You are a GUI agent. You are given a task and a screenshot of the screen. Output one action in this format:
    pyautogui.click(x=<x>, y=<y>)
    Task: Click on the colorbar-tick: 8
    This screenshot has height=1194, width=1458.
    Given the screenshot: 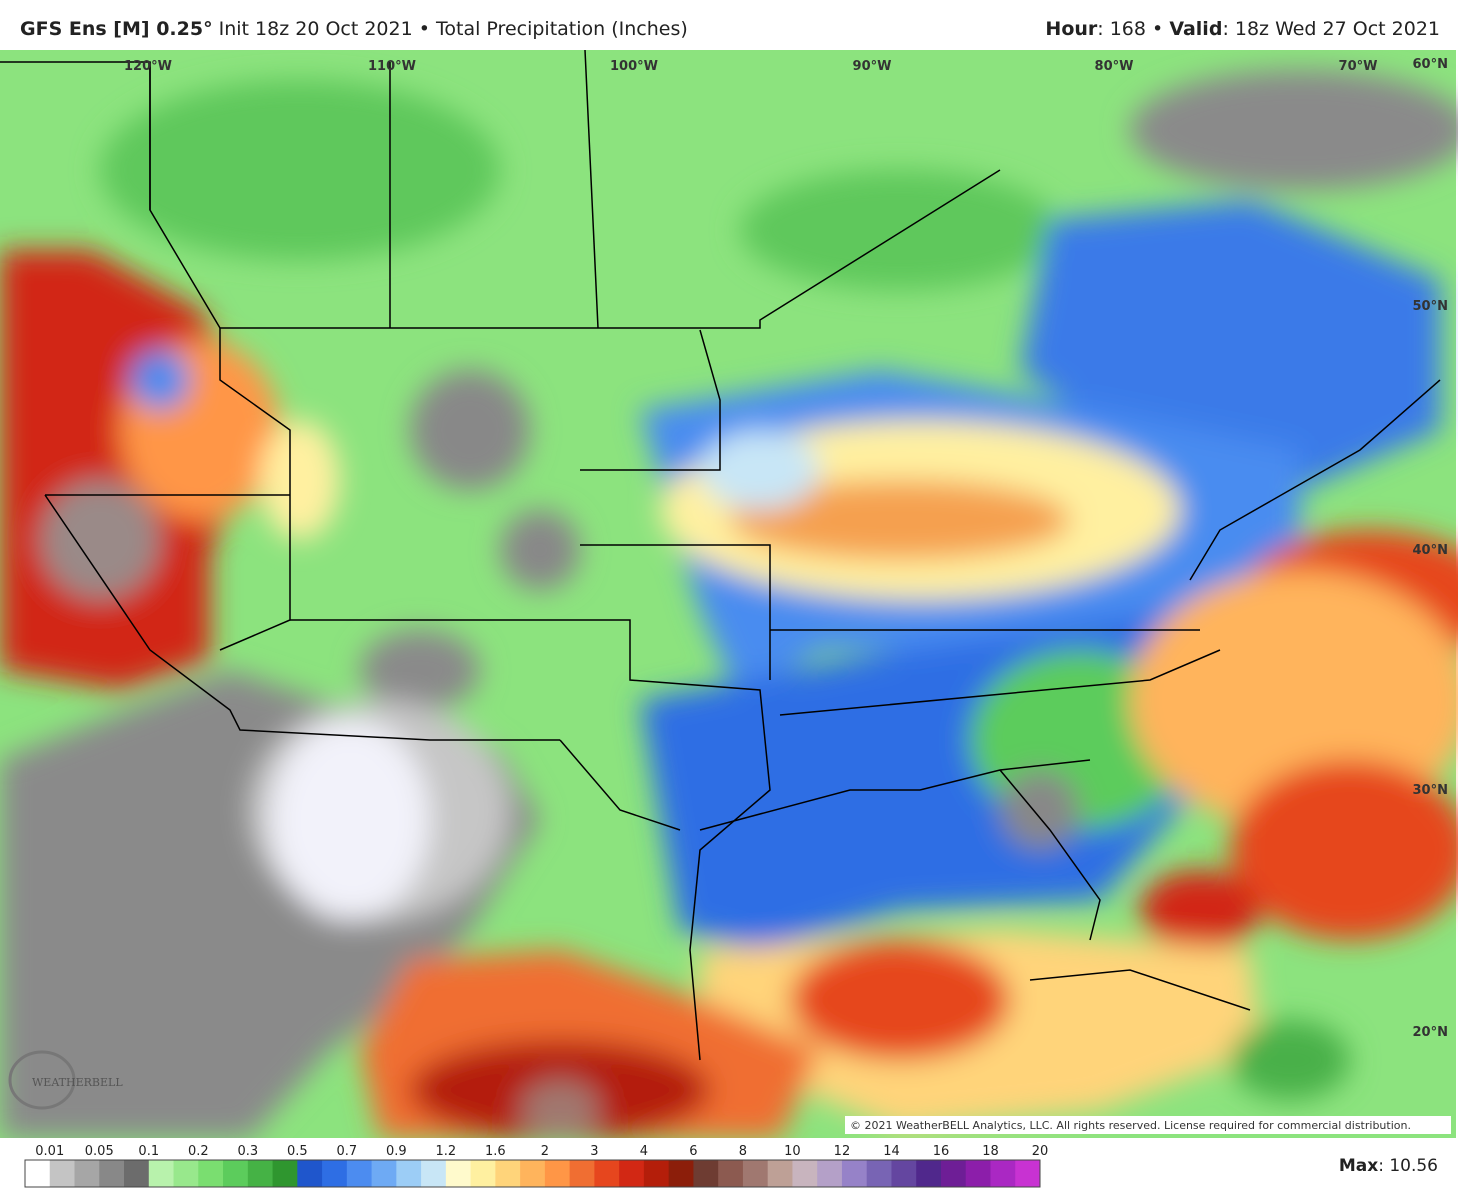 What is the action you would take?
    pyautogui.click(x=743, y=1151)
    